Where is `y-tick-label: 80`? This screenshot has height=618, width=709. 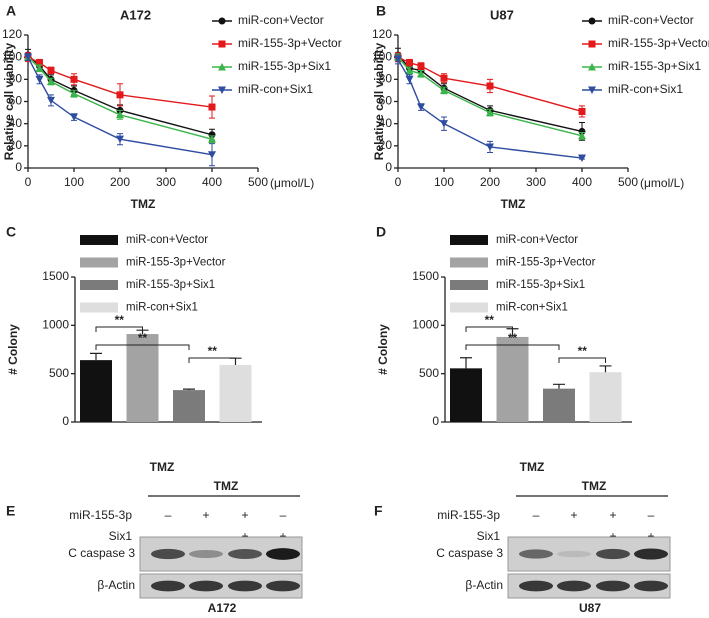 y-tick-label: 80 is located at coordinates (386, 79).